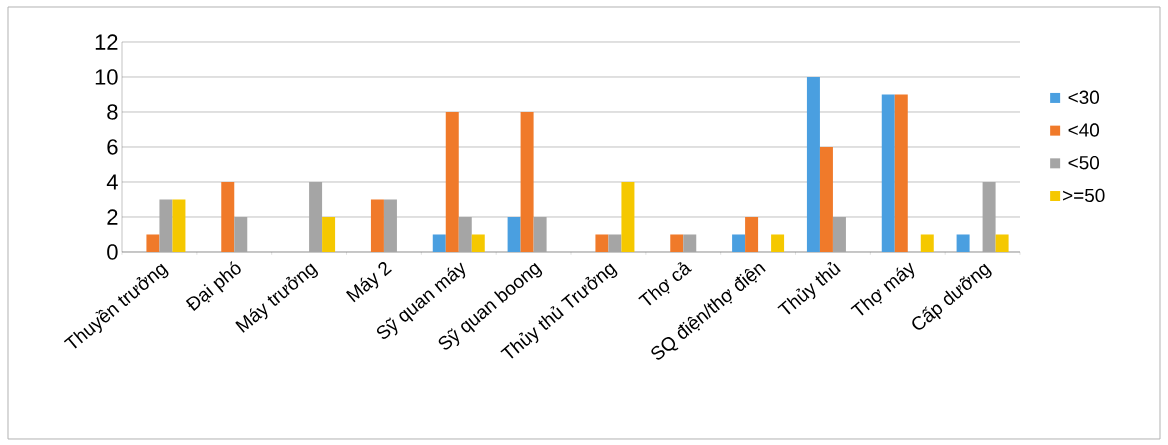  I want to click on x-tick-label: Thủy thủ, so click(809, 288).